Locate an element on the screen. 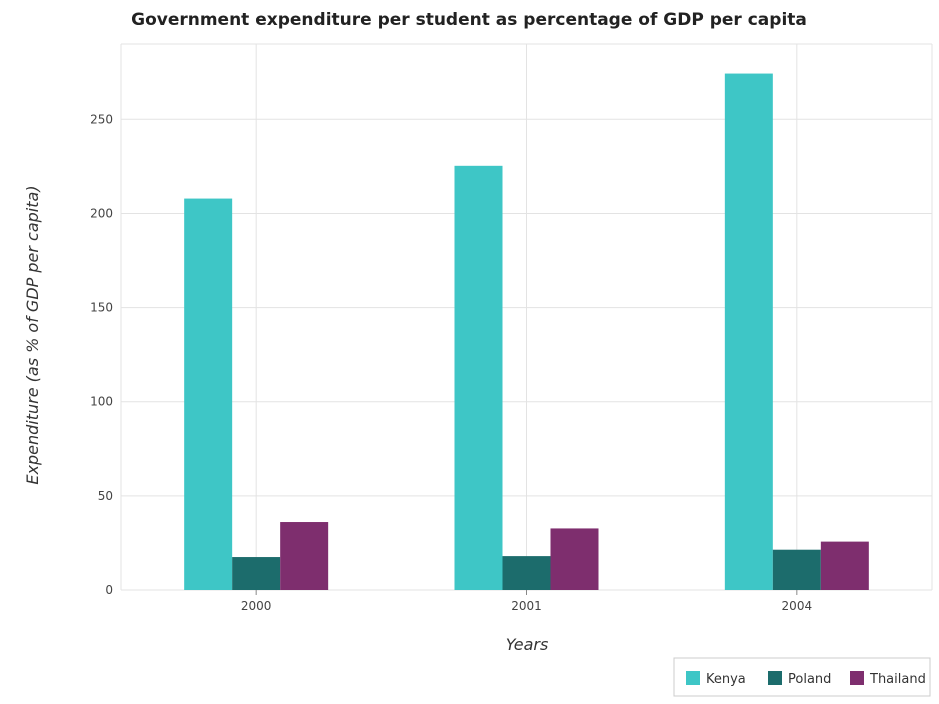  bar-thailand-2004 is located at coordinates (844, 565).